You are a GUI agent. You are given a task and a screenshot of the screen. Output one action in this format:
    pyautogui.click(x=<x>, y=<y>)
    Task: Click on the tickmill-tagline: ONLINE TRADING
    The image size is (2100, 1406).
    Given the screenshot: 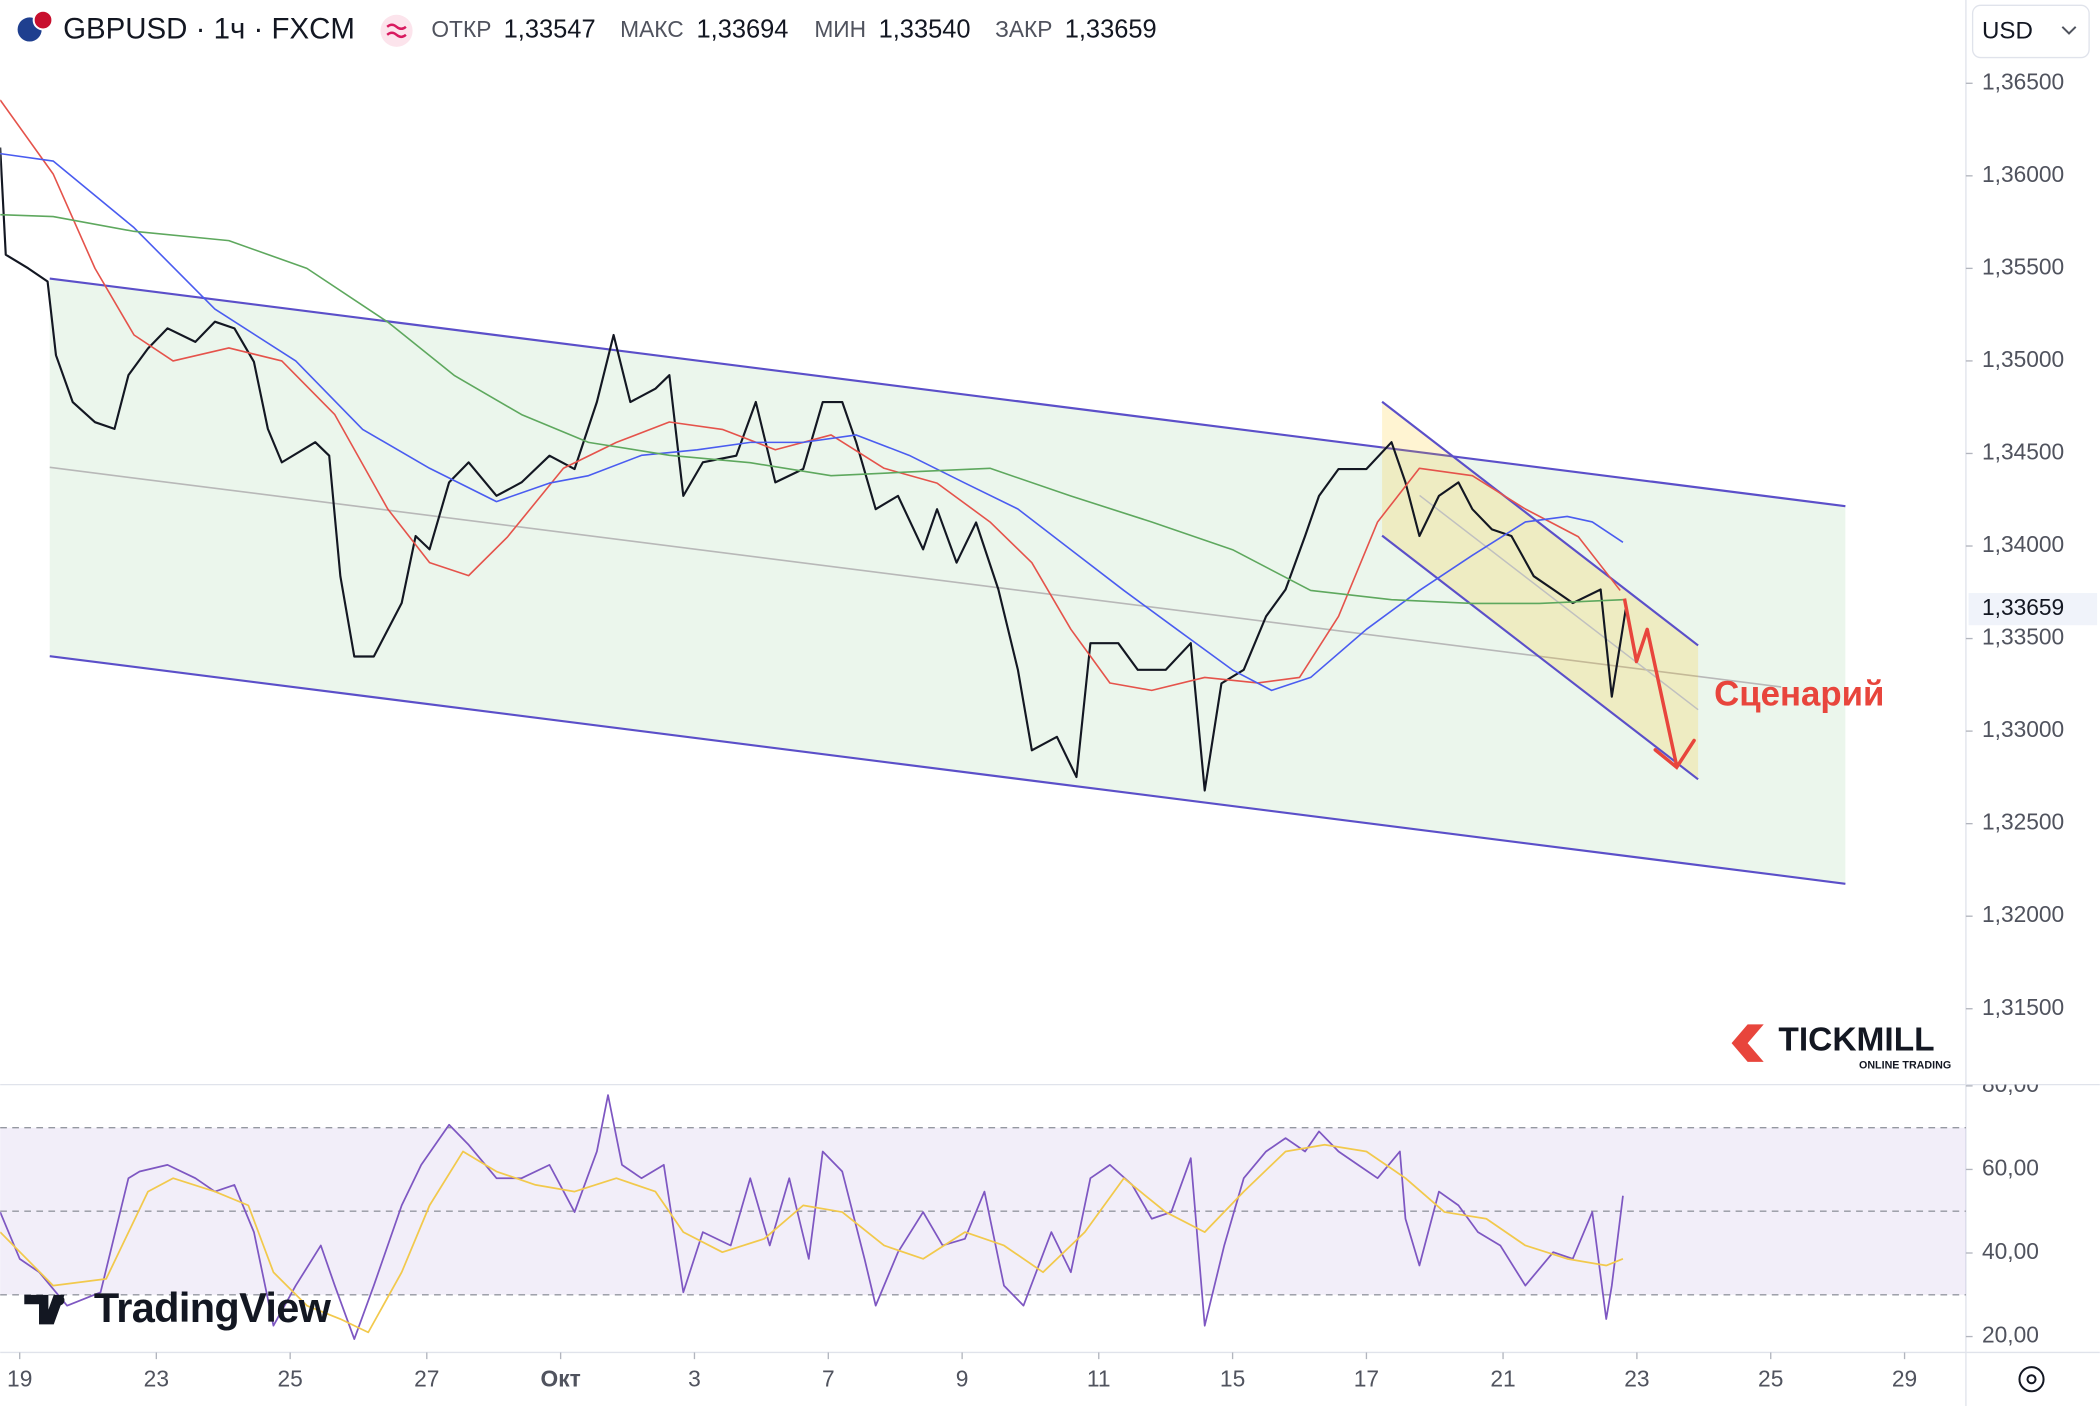 What is the action you would take?
    pyautogui.click(x=1905, y=1066)
    